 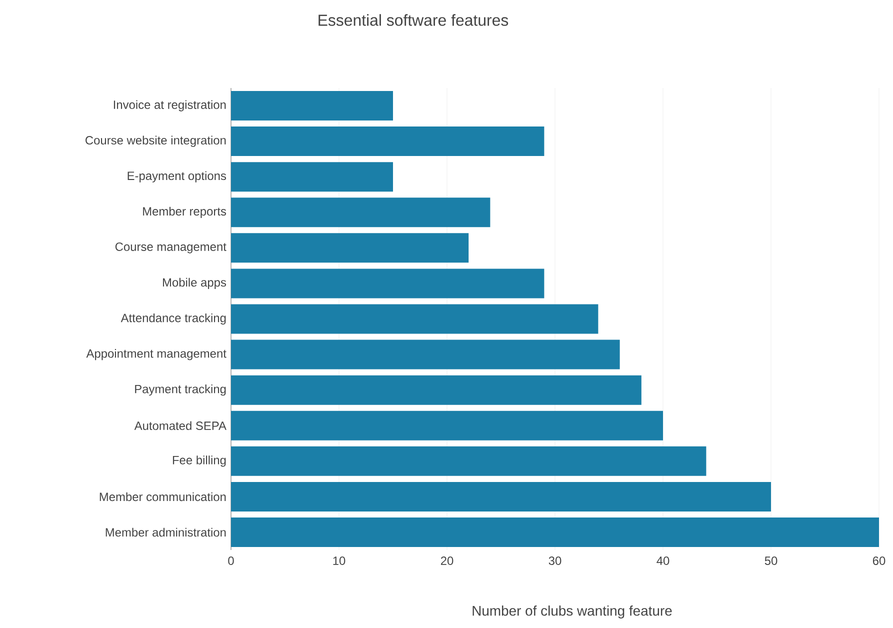 What do you see at coordinates (173, 319) in the screenshot?
I see `y-tick-label: Attendance tracking` at bounding box center [173, 319].